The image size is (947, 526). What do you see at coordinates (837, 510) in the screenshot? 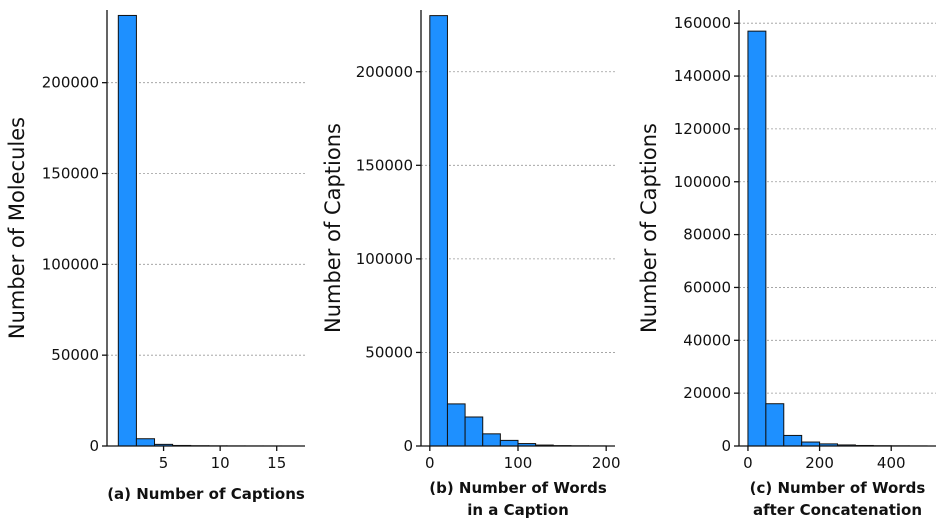
I see `panel-caption: after Concatenation` at bounding box center [837, 510].